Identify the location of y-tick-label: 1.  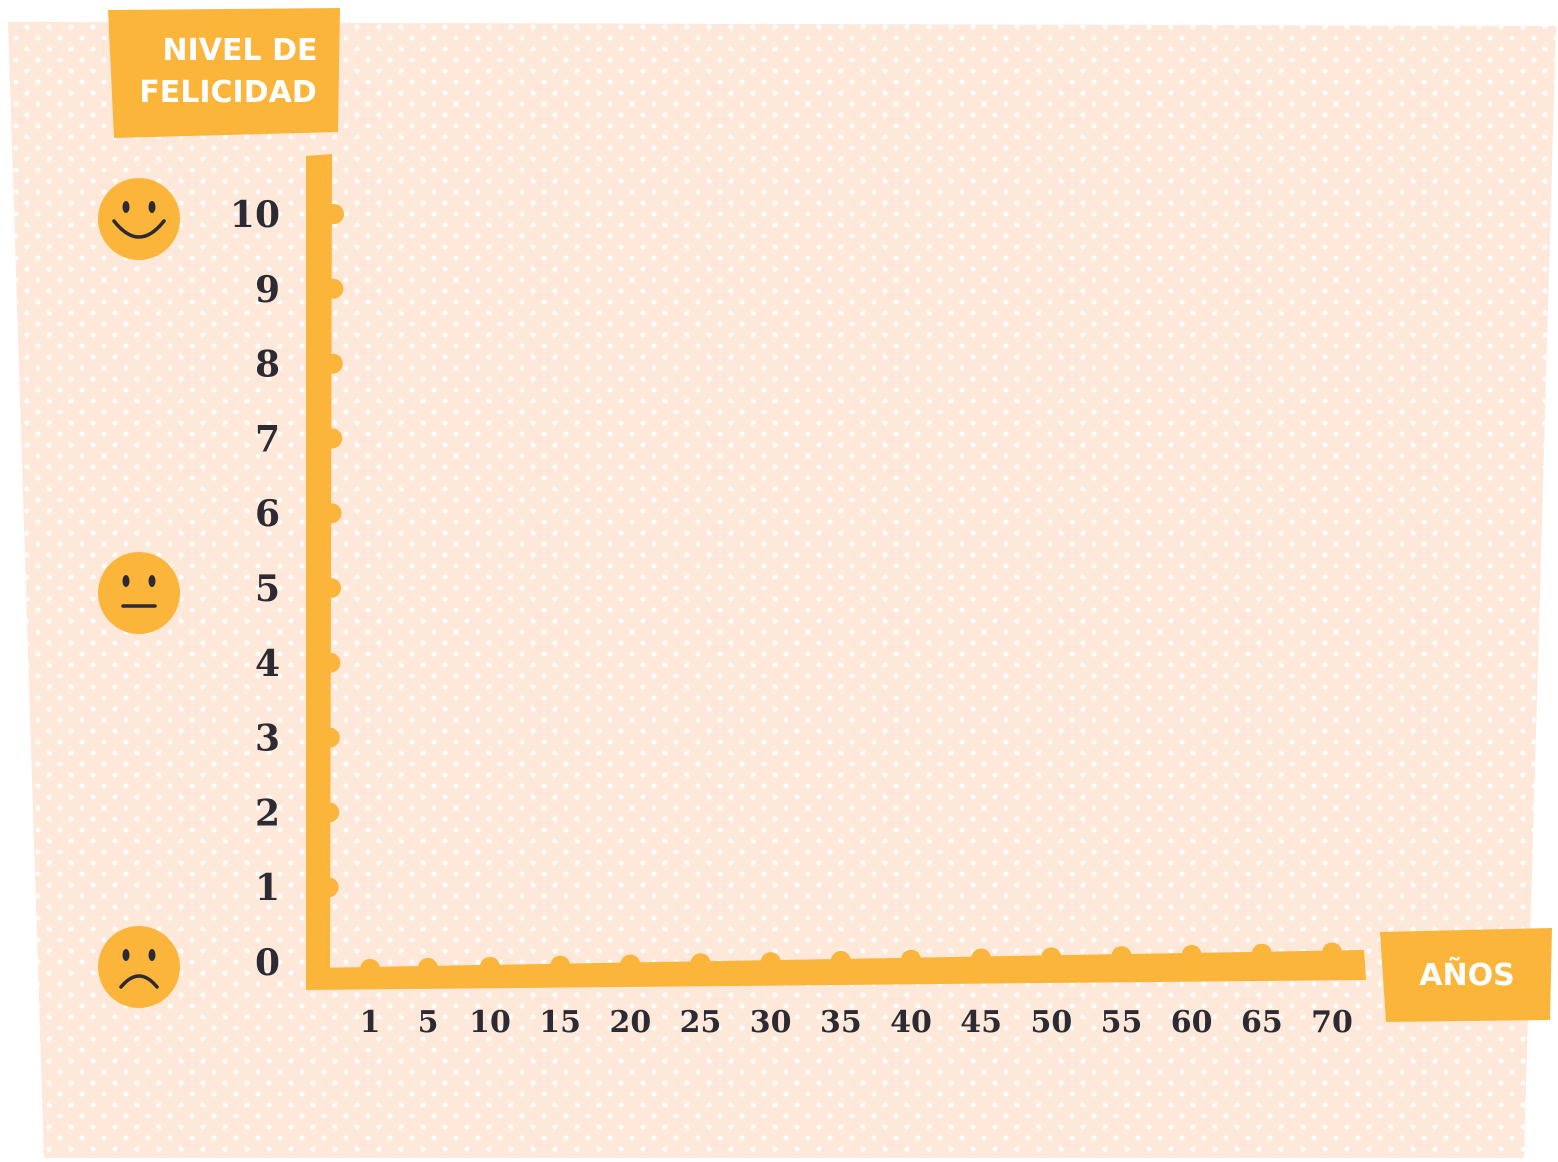
(267, 888).